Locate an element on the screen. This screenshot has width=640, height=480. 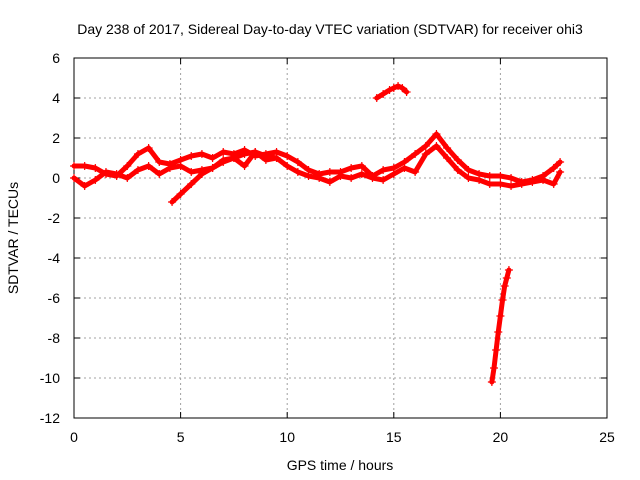
y-tick-label: -6 is located at coordinates (54, 298).